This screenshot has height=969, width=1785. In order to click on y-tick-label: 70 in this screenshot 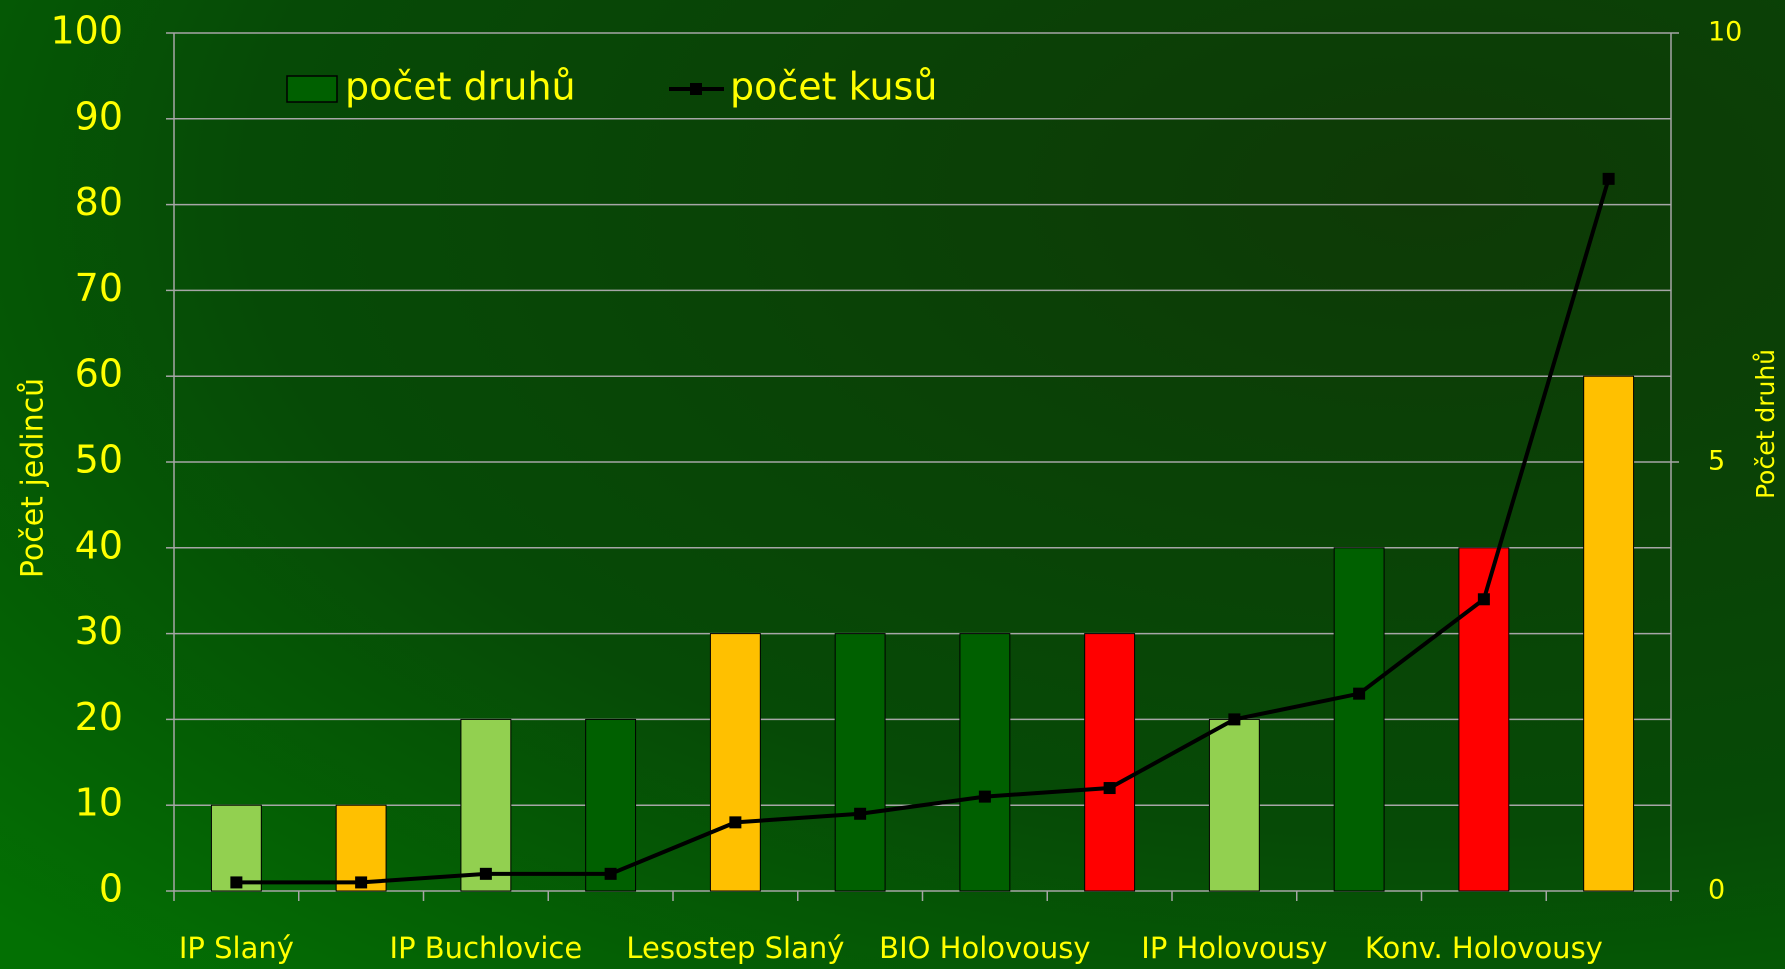, I will do `click(99, 288)`.